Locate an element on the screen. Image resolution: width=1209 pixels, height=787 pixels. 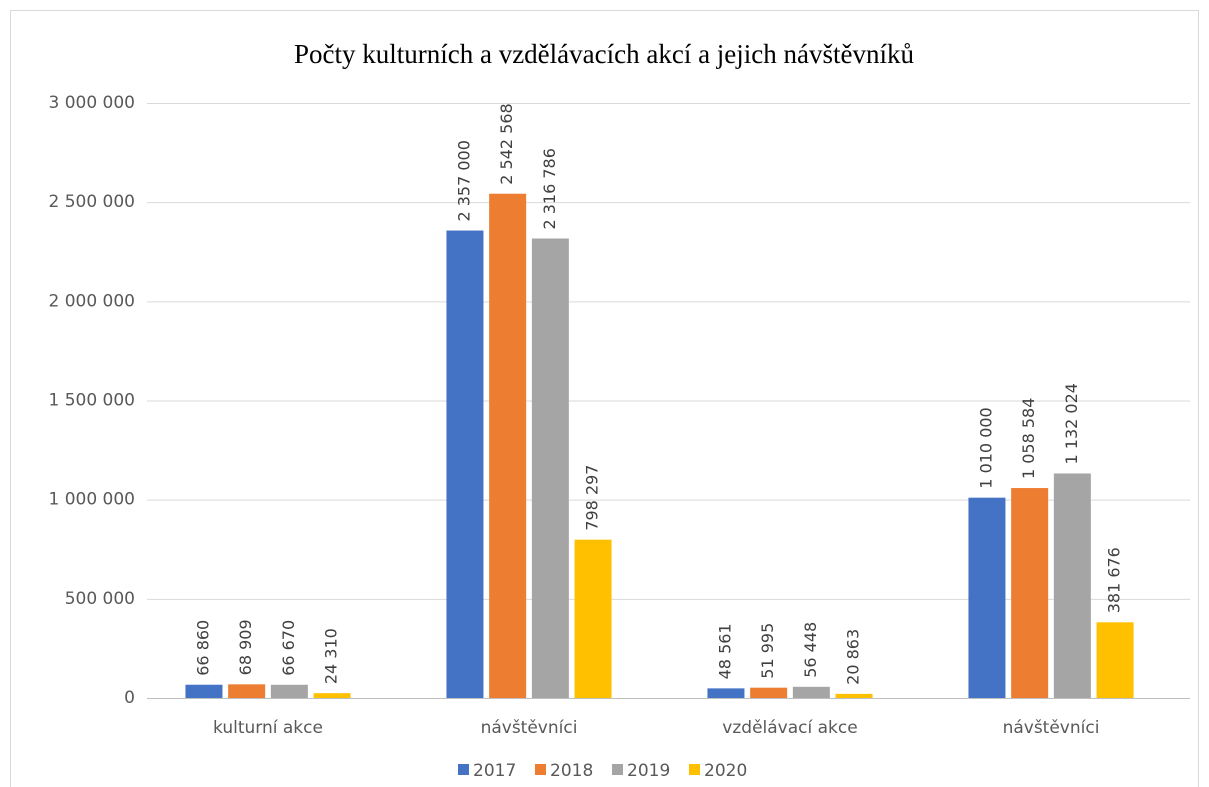
legend-label: 2019 is located at coordinates (648, 771).